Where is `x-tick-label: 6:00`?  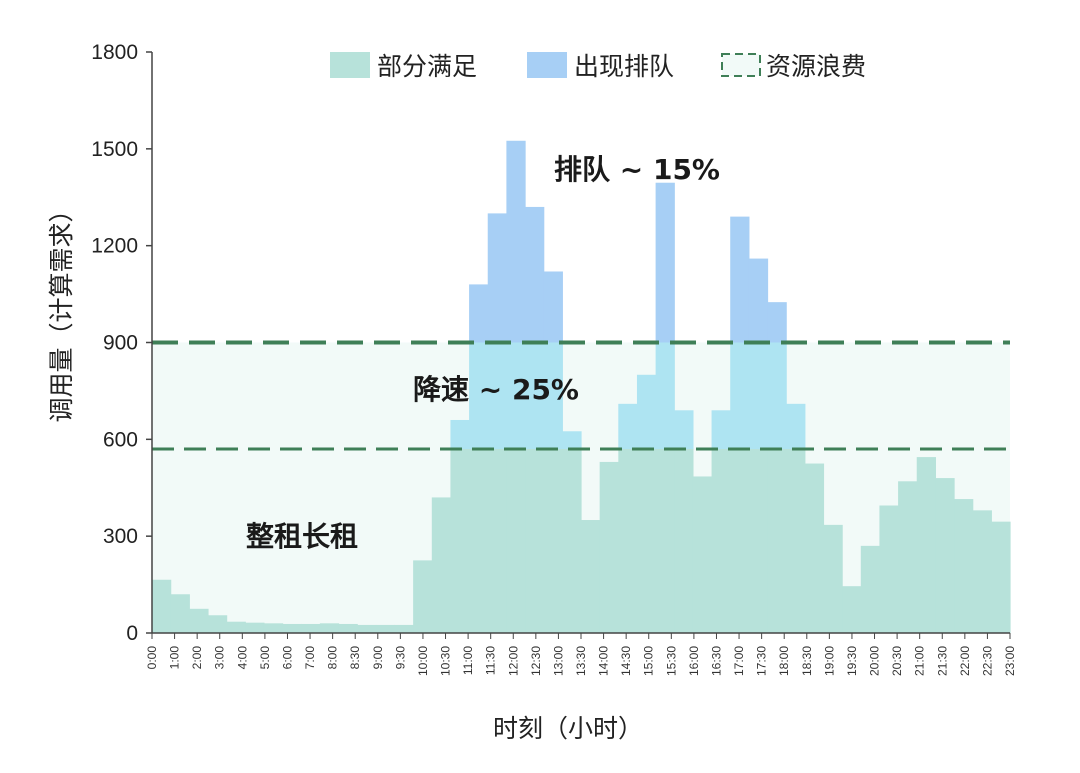
x-tick-label: 6:00 is located at coordinates (287, 658).